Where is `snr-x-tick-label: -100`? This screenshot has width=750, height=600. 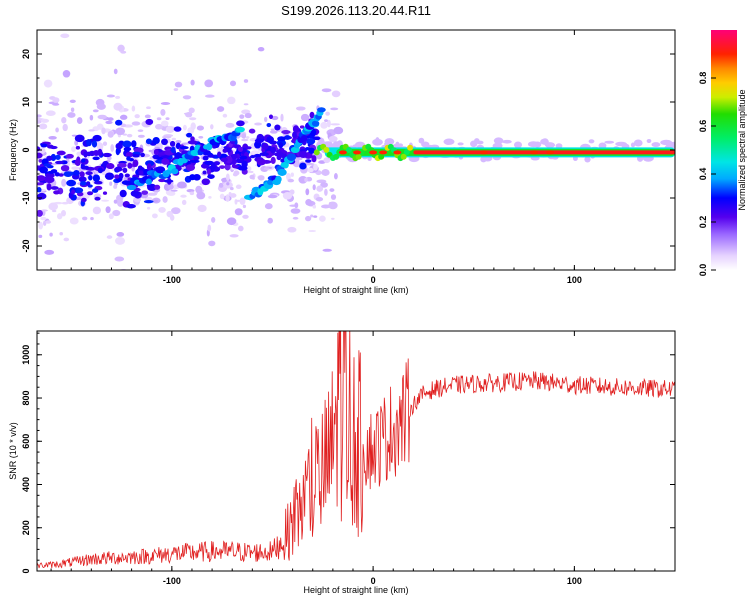 snr-x-tick-label: -100 is located at coordinates (172, 581).